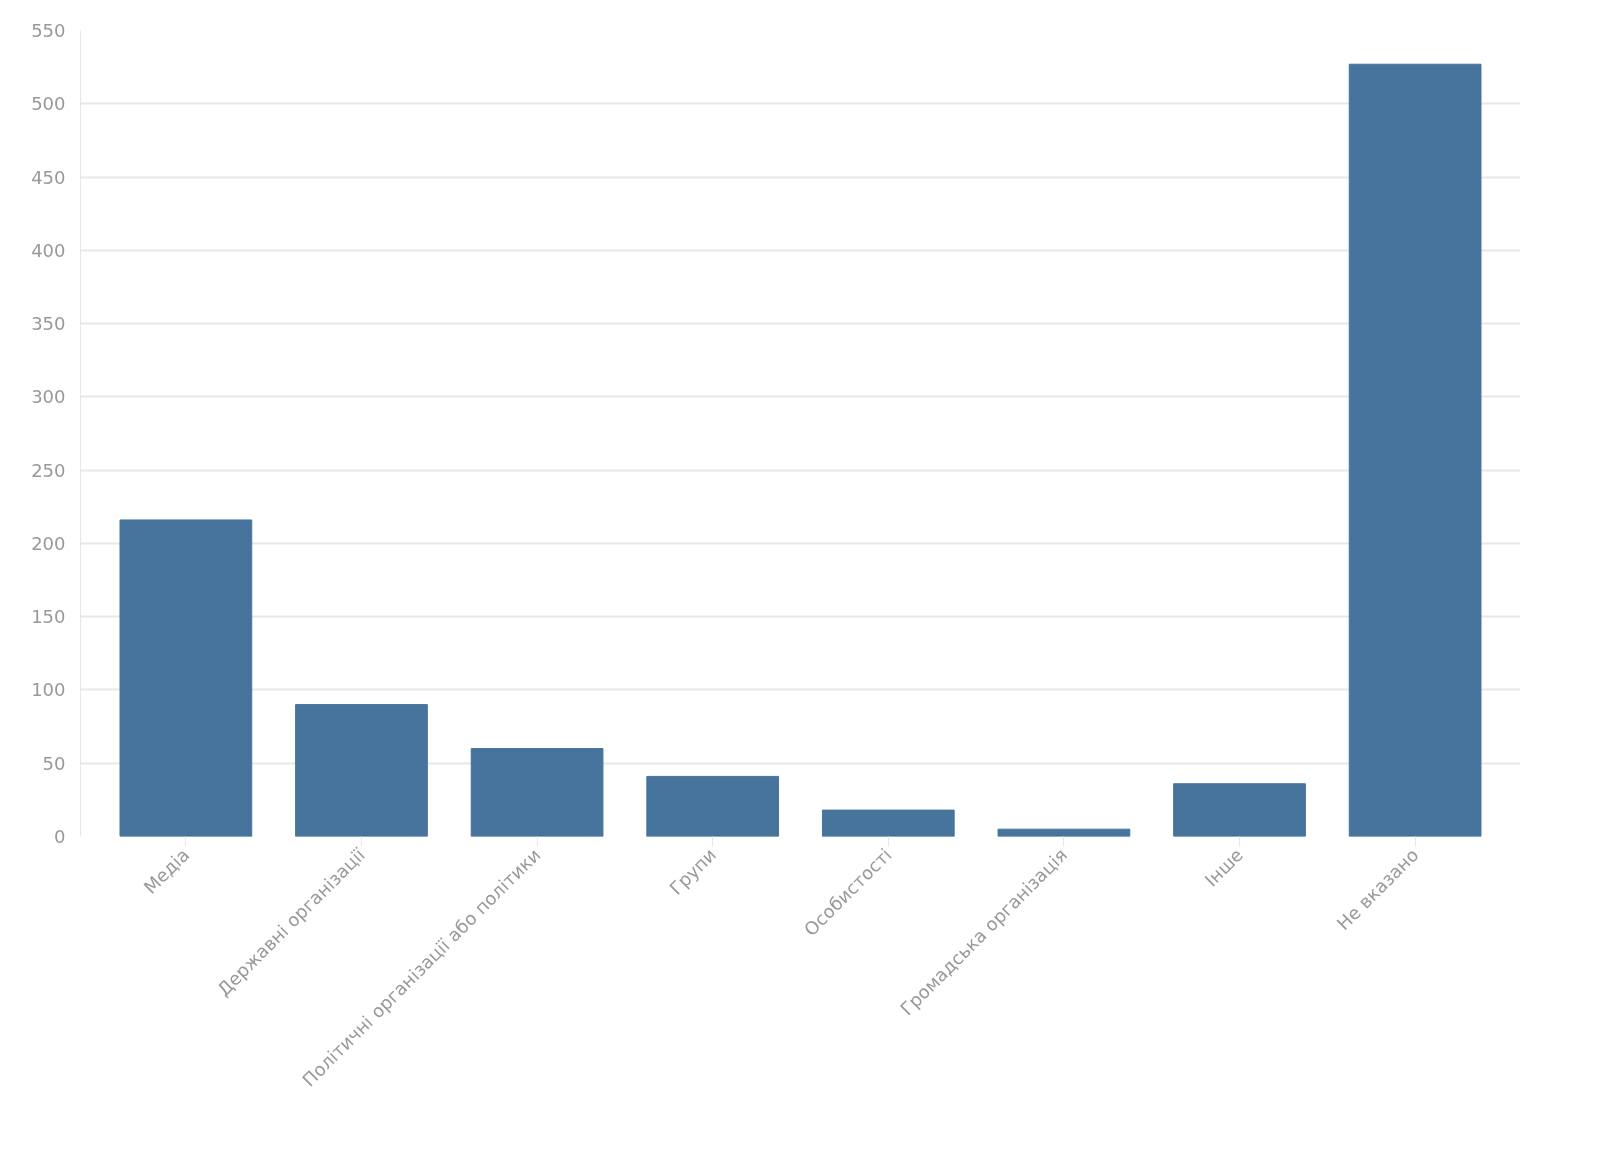  What do you see at coordinates (60, 836) in the screenshot?
I see `y-tick-label: 0` at bounding box center [60, 836].